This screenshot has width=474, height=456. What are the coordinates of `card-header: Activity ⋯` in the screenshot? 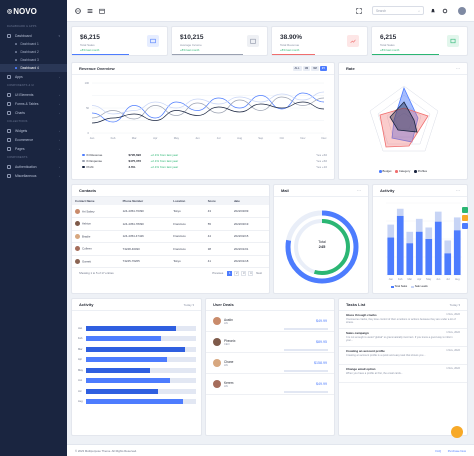 It's located at (420, 191).